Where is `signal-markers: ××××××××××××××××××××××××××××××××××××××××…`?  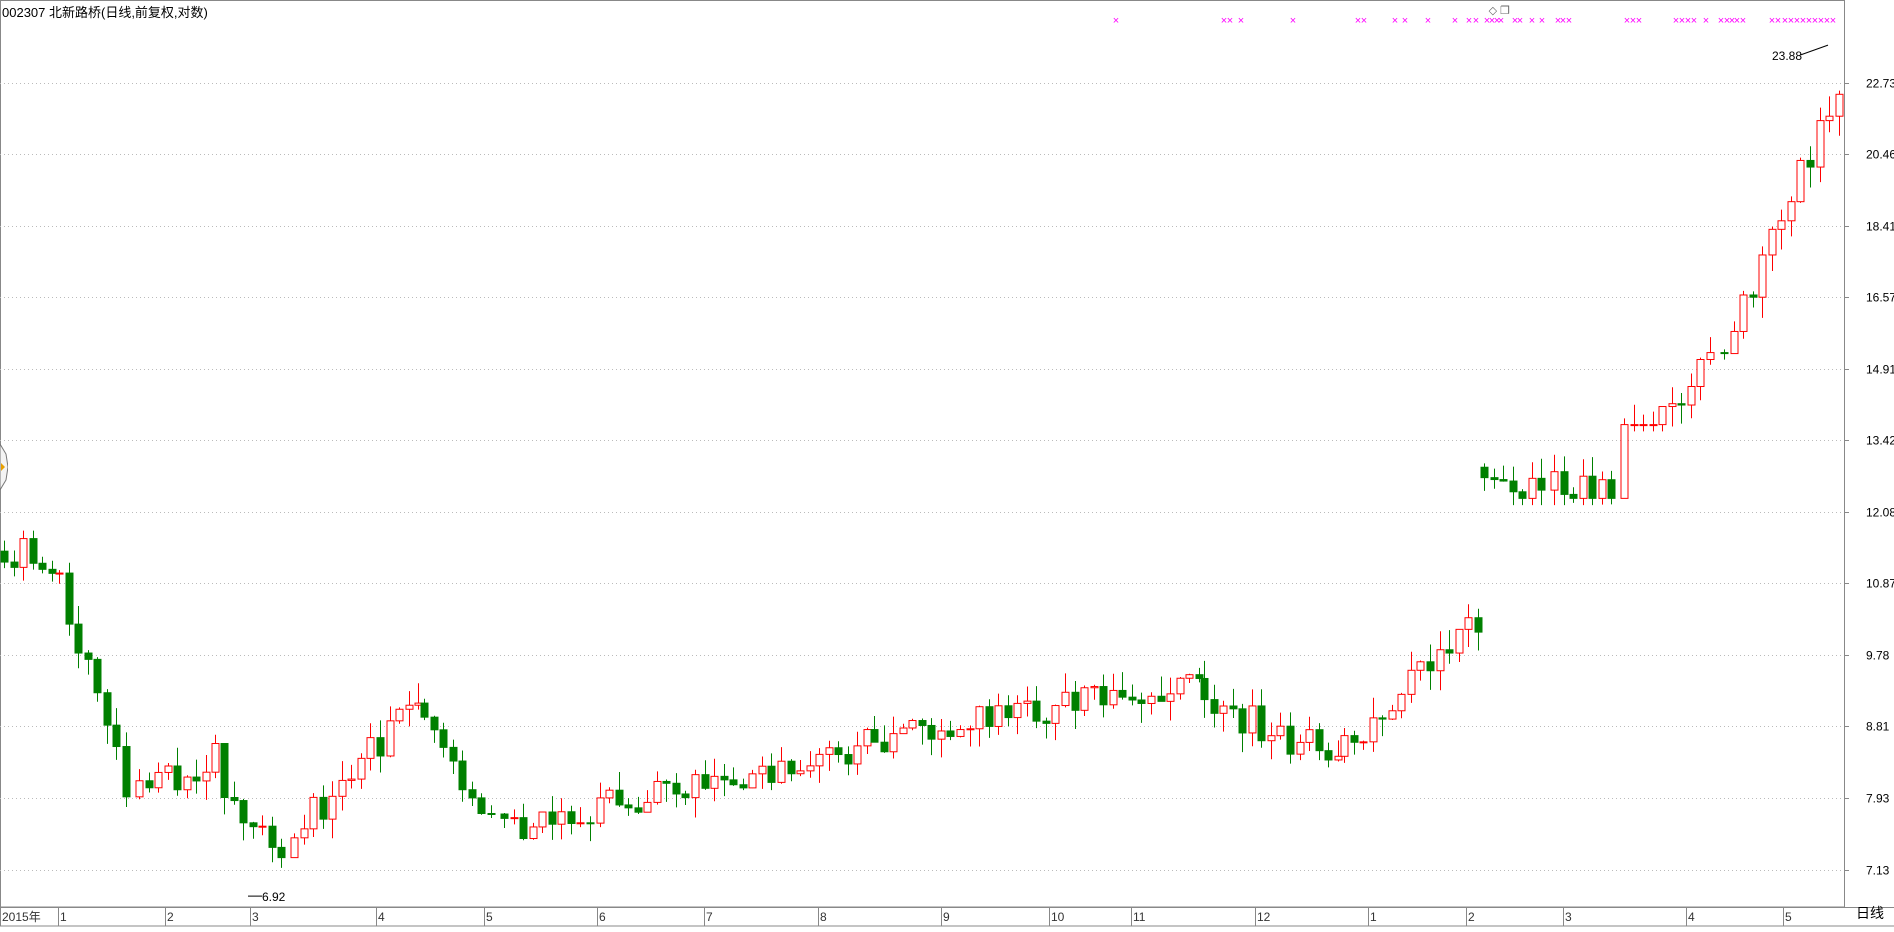 signal-markers: ××××××××××××××××××××××××××××××××××××××××… is located at coordinates (1474, 21).